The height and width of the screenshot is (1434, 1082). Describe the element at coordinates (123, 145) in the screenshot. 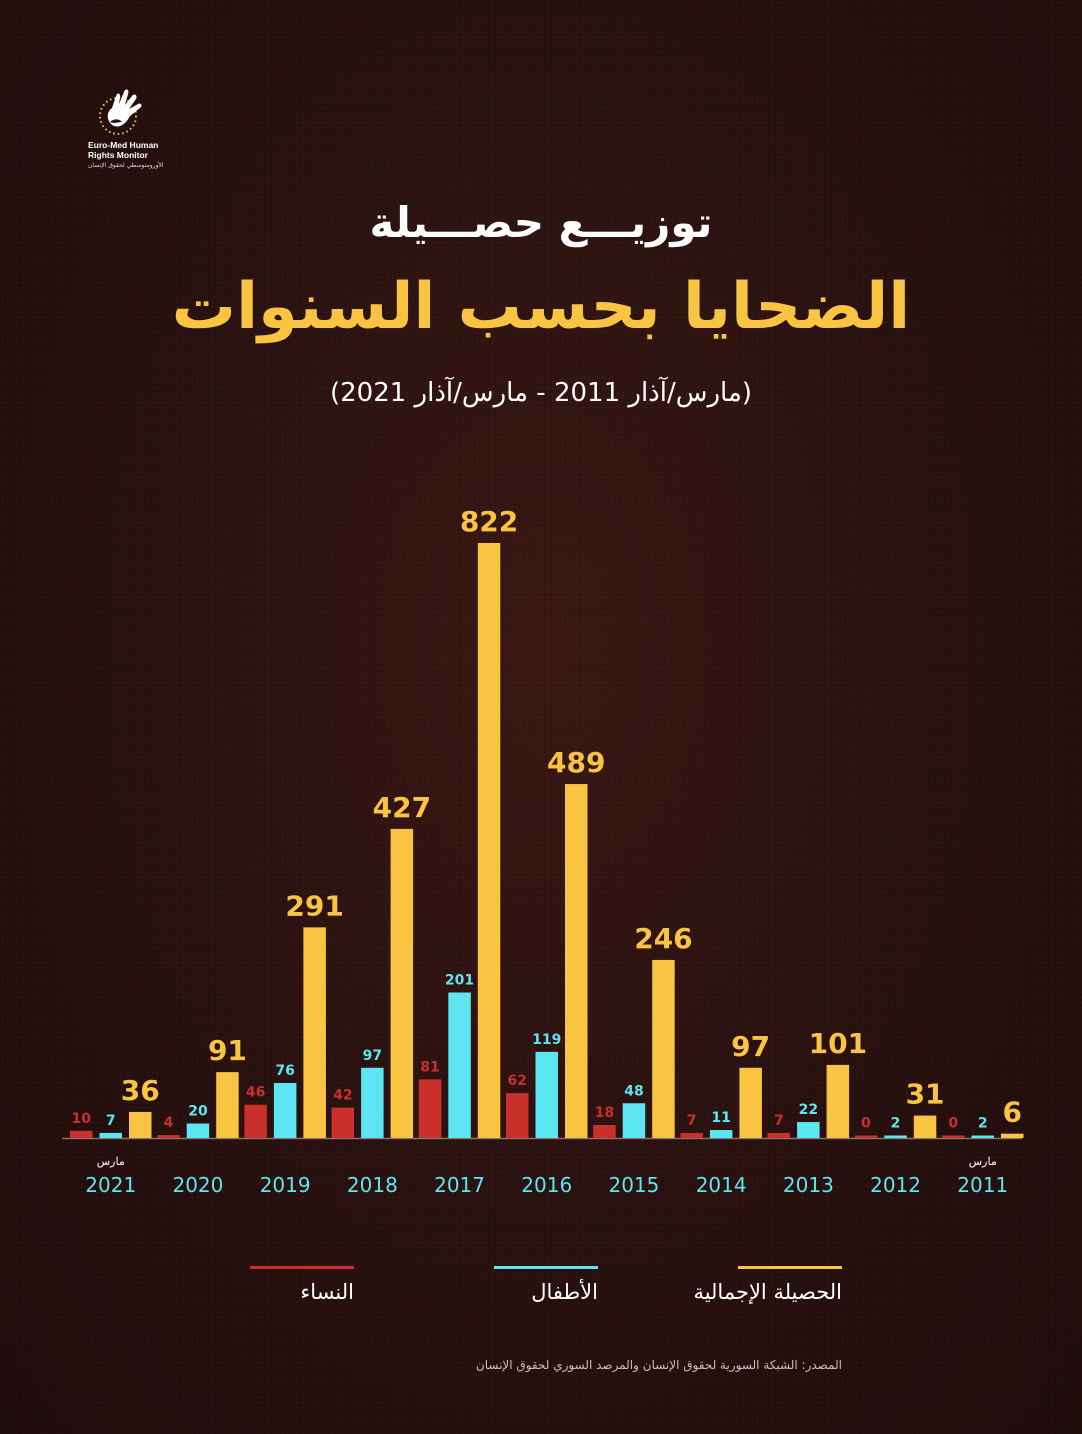

I see `logo-line-1: Euro-Med Human` at that location.